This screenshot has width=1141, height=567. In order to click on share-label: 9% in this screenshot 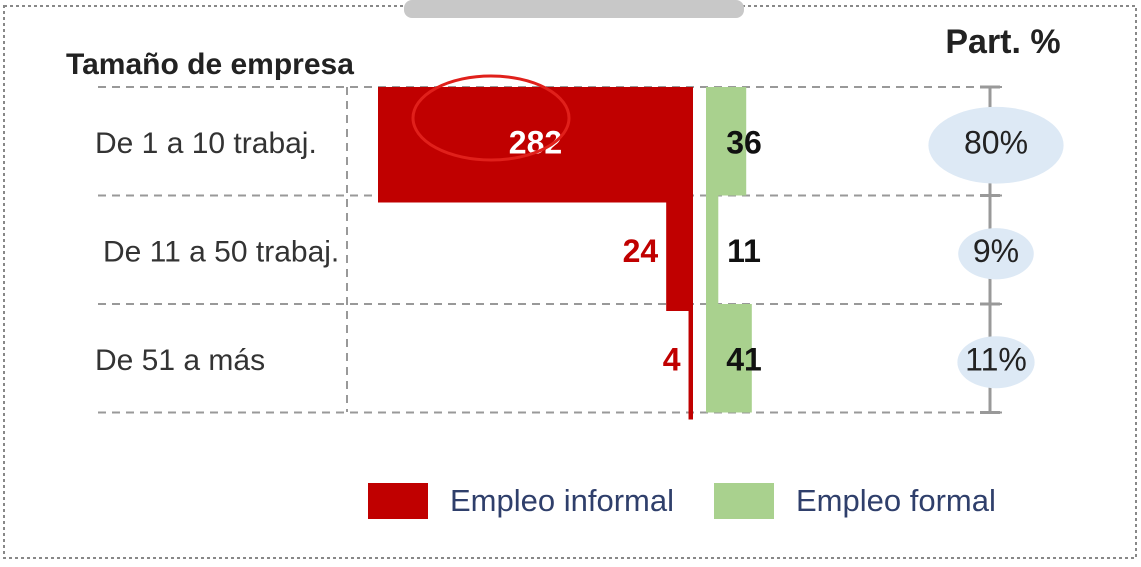, I will do `click(996, 251)`.